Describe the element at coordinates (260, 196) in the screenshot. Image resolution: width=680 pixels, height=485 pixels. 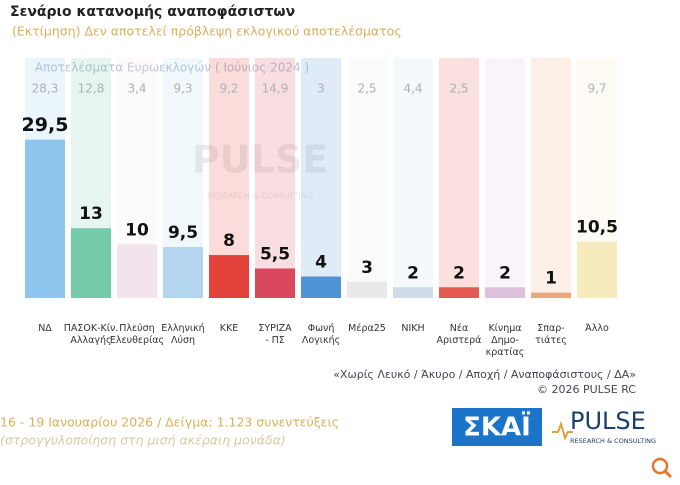
I see `watermark-sub: RESEARCH & CONSULTING` at that location.